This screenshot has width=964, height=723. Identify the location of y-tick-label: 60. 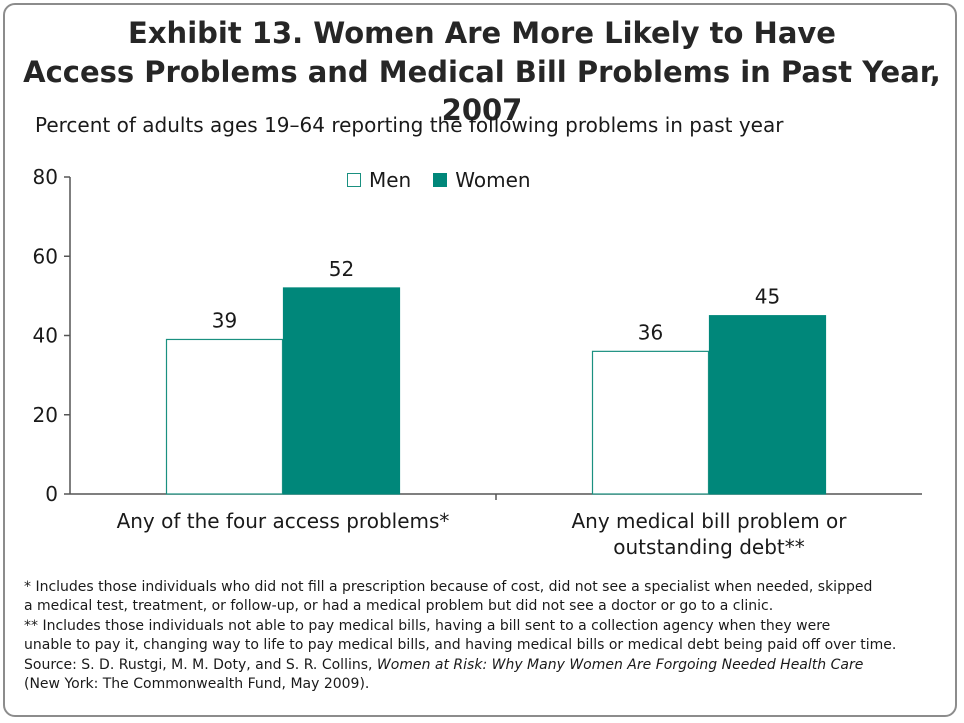
(45, 256).